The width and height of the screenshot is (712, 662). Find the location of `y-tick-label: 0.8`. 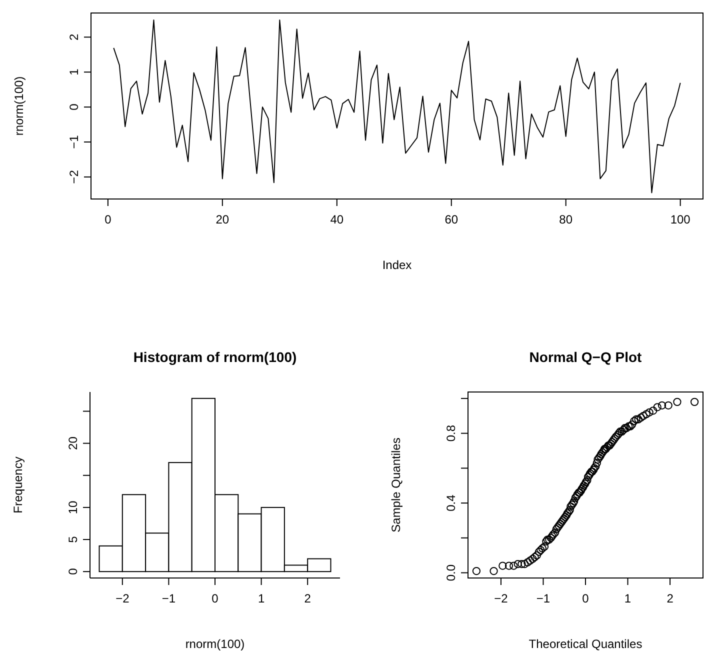

y-tick-label: 0.8 is located at coordinates (451, 433).